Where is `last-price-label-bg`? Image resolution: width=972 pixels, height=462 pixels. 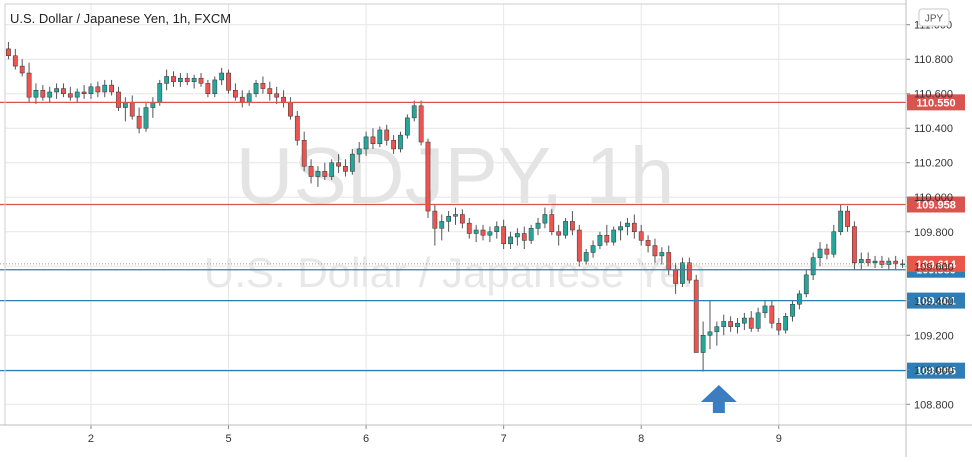
last-price-label-bg is located at coordinates (936, 263).